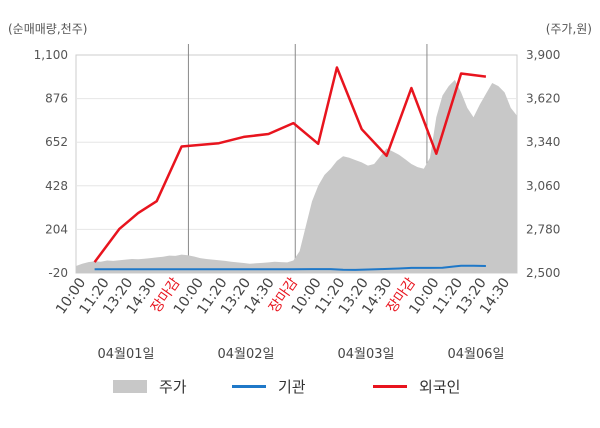 The image size is (600, 428). Describe the element at coordinates (543, 229) in the screenshot. I see `right-tick-label: 2,780` at that location.